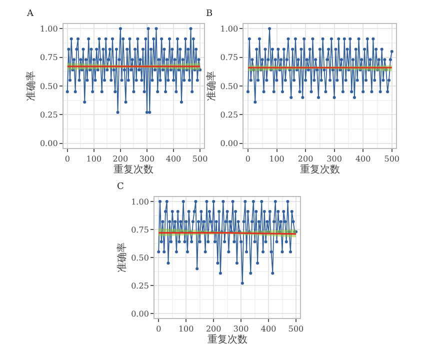 The width and height of the screenshot is (421, 348). What do you see at coordinates (120, 187) in the screenshot?
I see `chart-title: C` at bounding box center [120, 187].